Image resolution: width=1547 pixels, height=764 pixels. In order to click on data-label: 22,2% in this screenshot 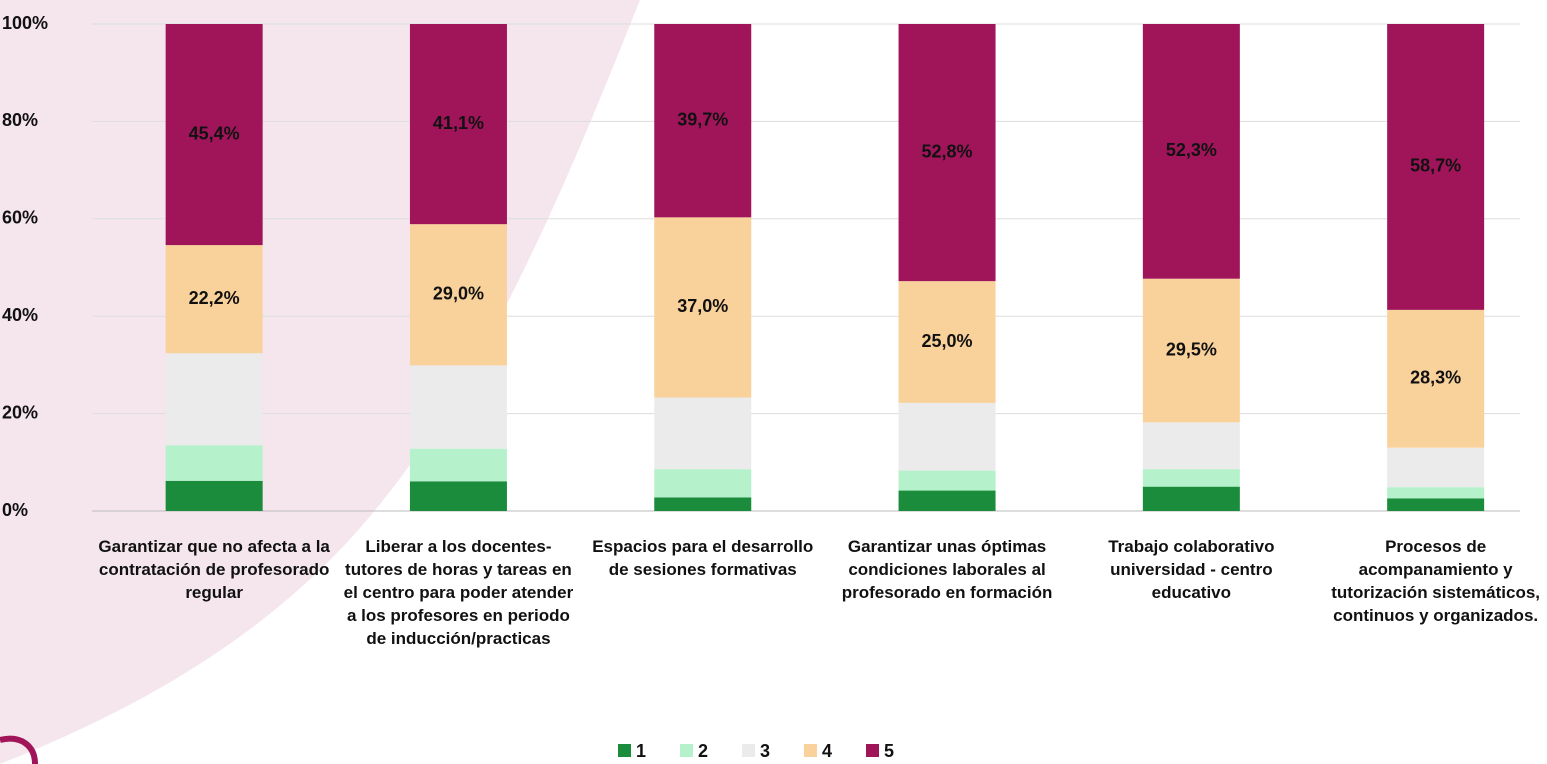, I will do `click(214, 298)`.